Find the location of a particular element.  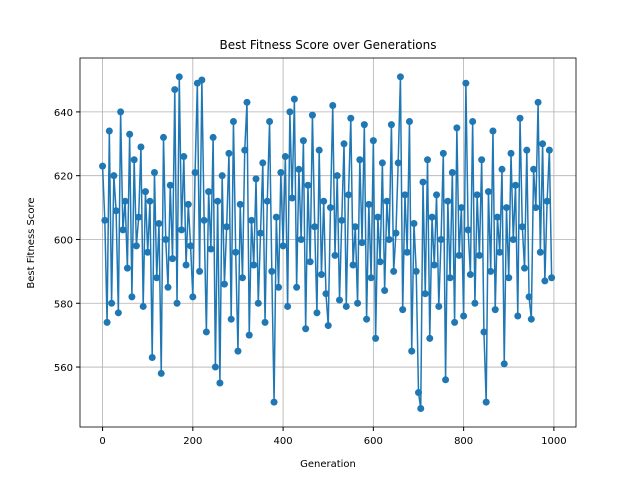

x-tick-label: 600 is located at coordinates (373, 441).